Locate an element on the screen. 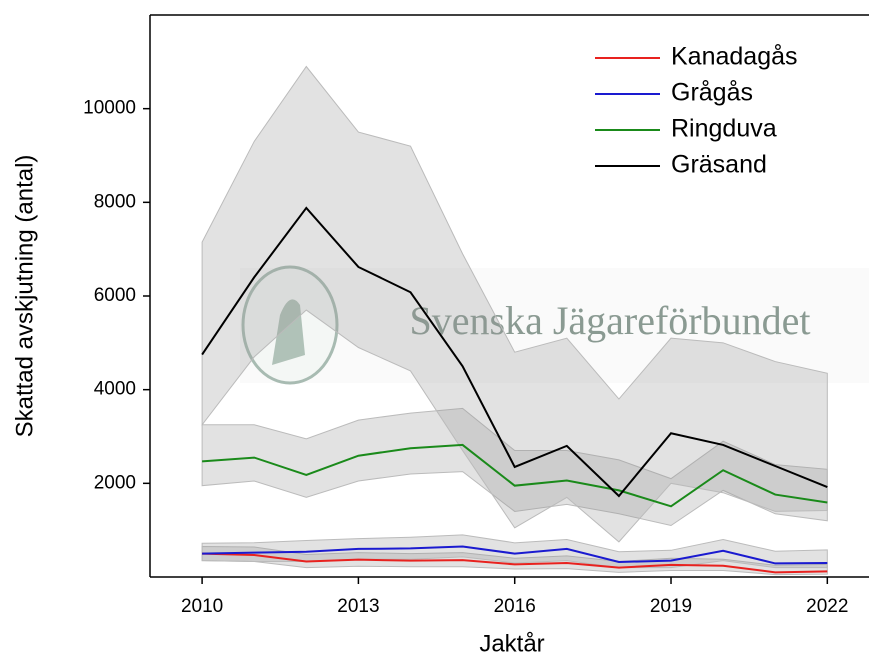  y-tick-label: 2000 is located at coordinates (115, 482).